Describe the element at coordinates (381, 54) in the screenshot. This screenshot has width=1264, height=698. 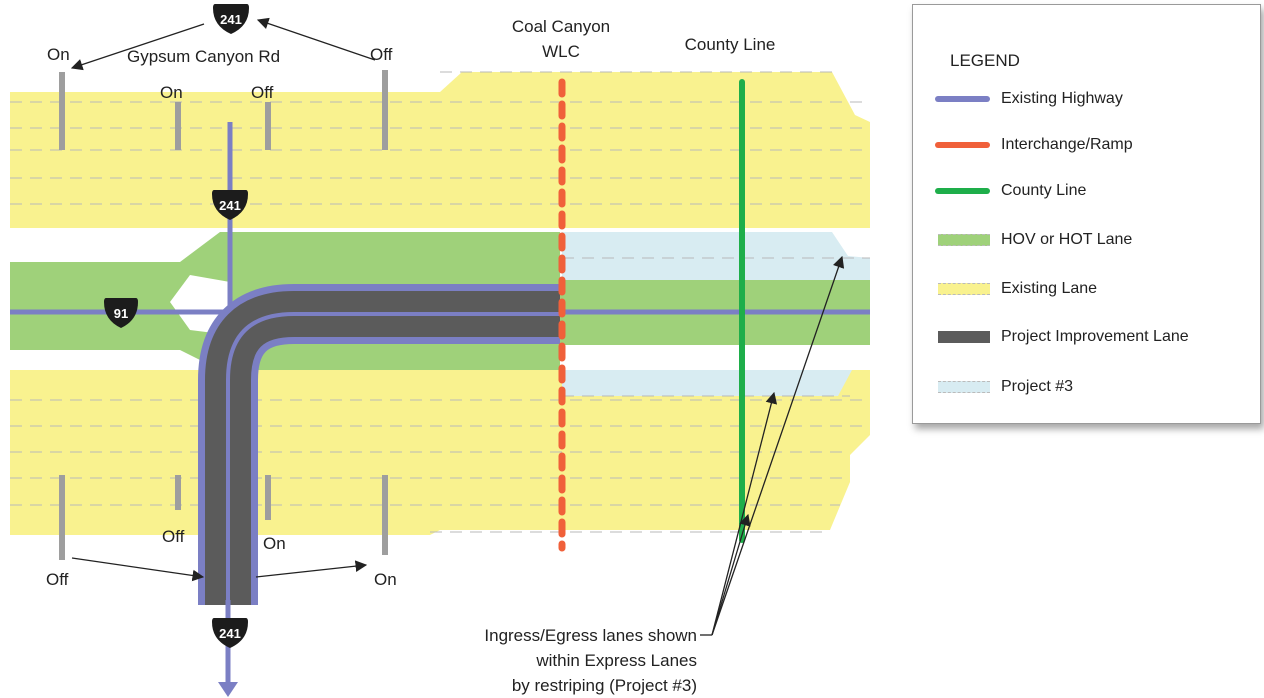
I see `ramp-label-off-top-right: Off` at that location.